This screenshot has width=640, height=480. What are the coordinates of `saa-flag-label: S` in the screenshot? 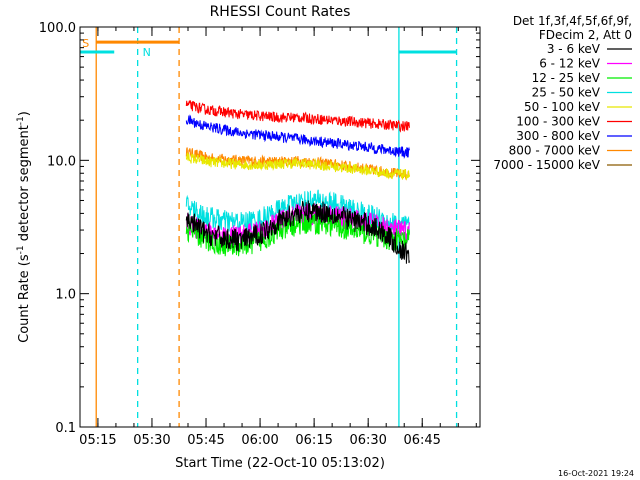 It's located at (85, 43).